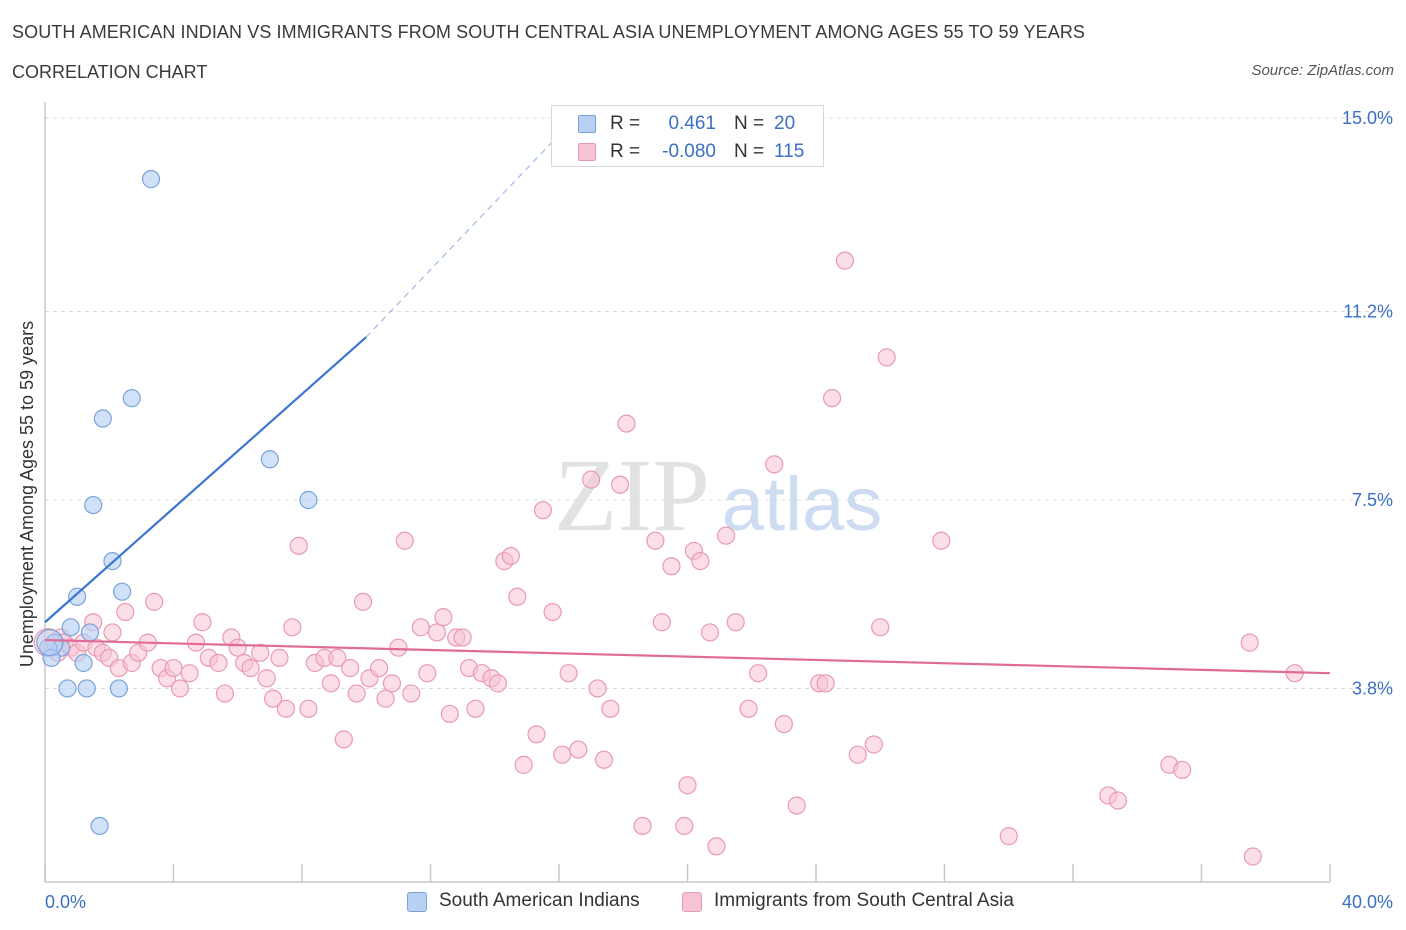 The width and height of the screenshot is (1406, 930). Describe the element at coordinates (1372, 500) in the screenshot. I see `y-tick-label: 7.5%` at that location.